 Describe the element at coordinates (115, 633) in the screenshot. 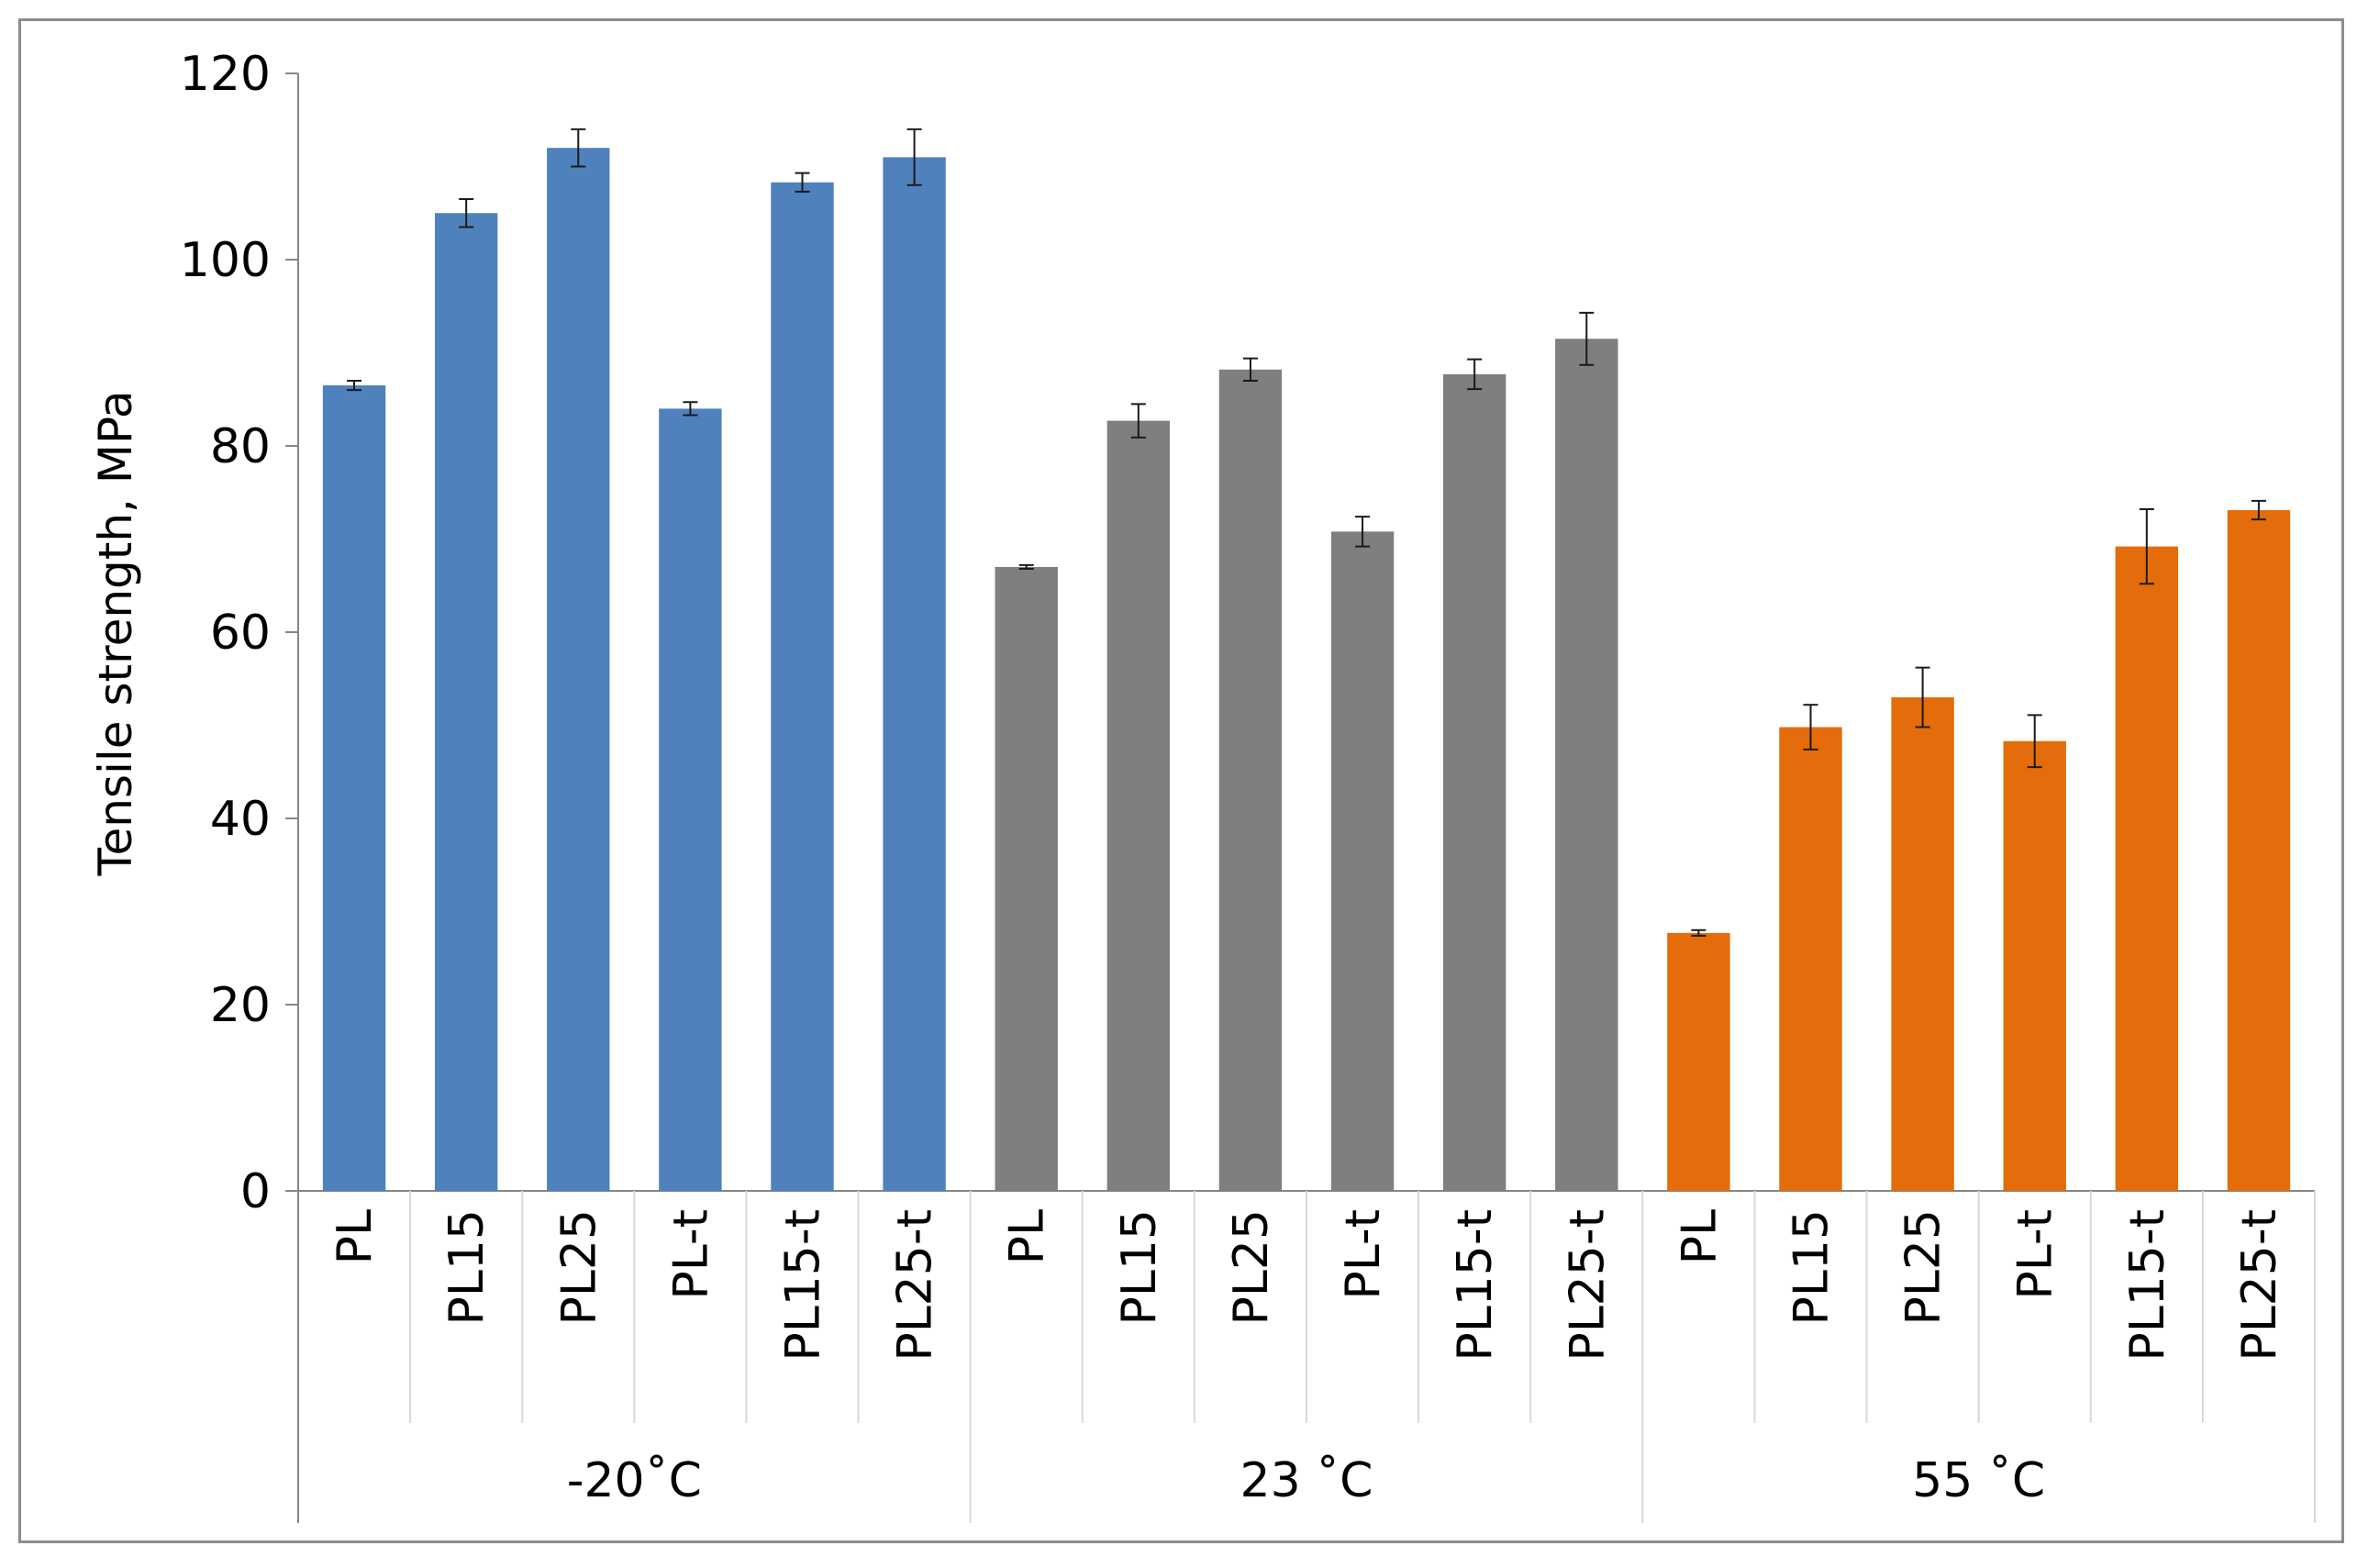

I see `y-axis-title: Tensile strength, MPa` at that location.